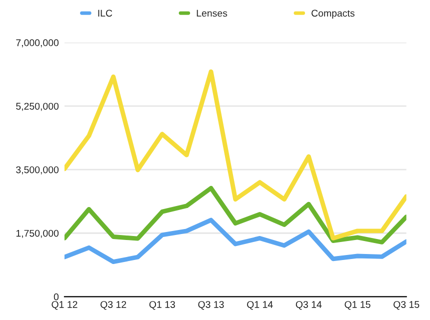  I want to click on x-tick-label: Q1 14, so click(260, 305).